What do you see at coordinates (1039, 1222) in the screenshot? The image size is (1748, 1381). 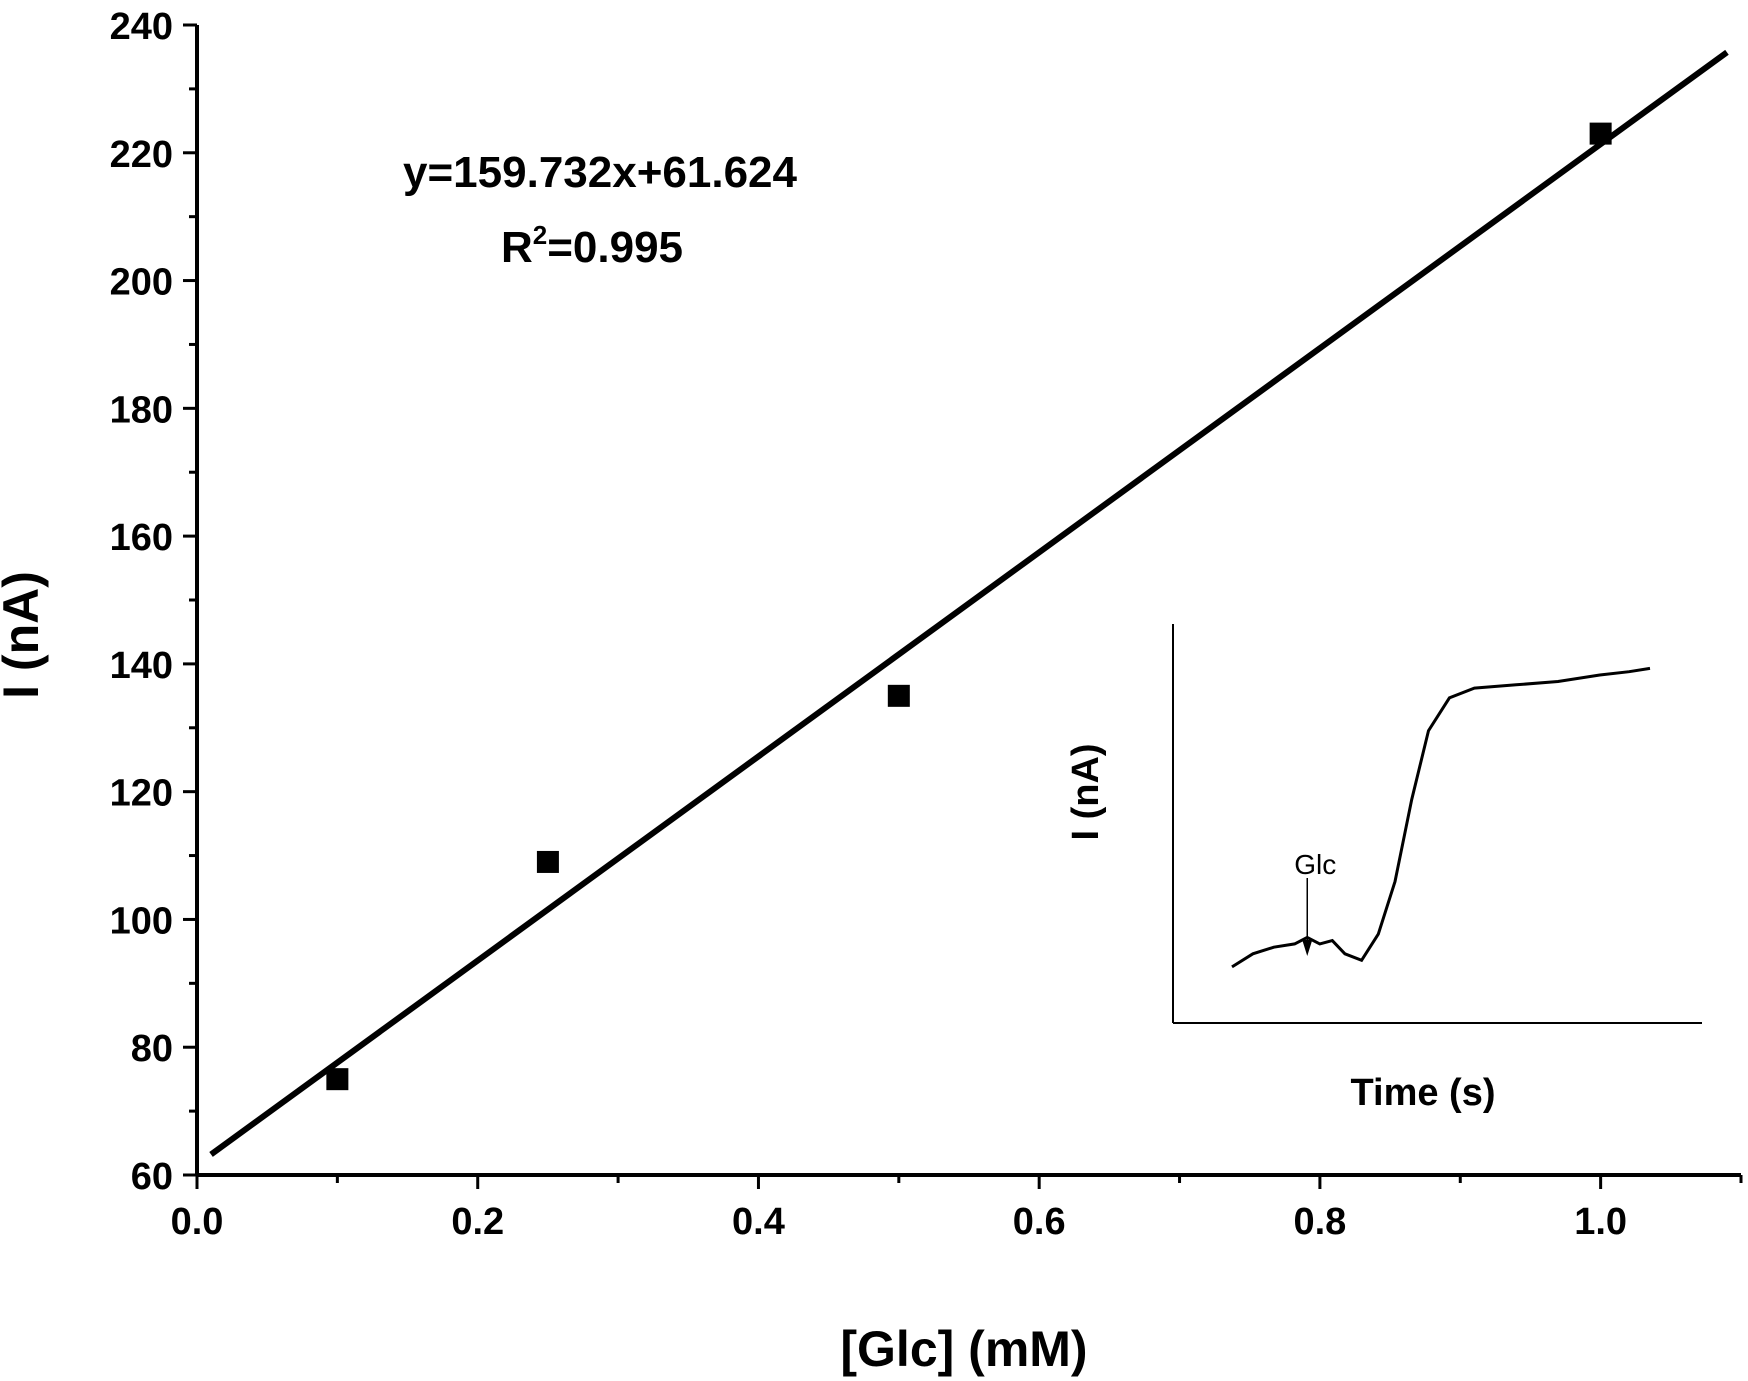 I see `x-tick-label: 0.6` at bounding box center [1039, 1222].